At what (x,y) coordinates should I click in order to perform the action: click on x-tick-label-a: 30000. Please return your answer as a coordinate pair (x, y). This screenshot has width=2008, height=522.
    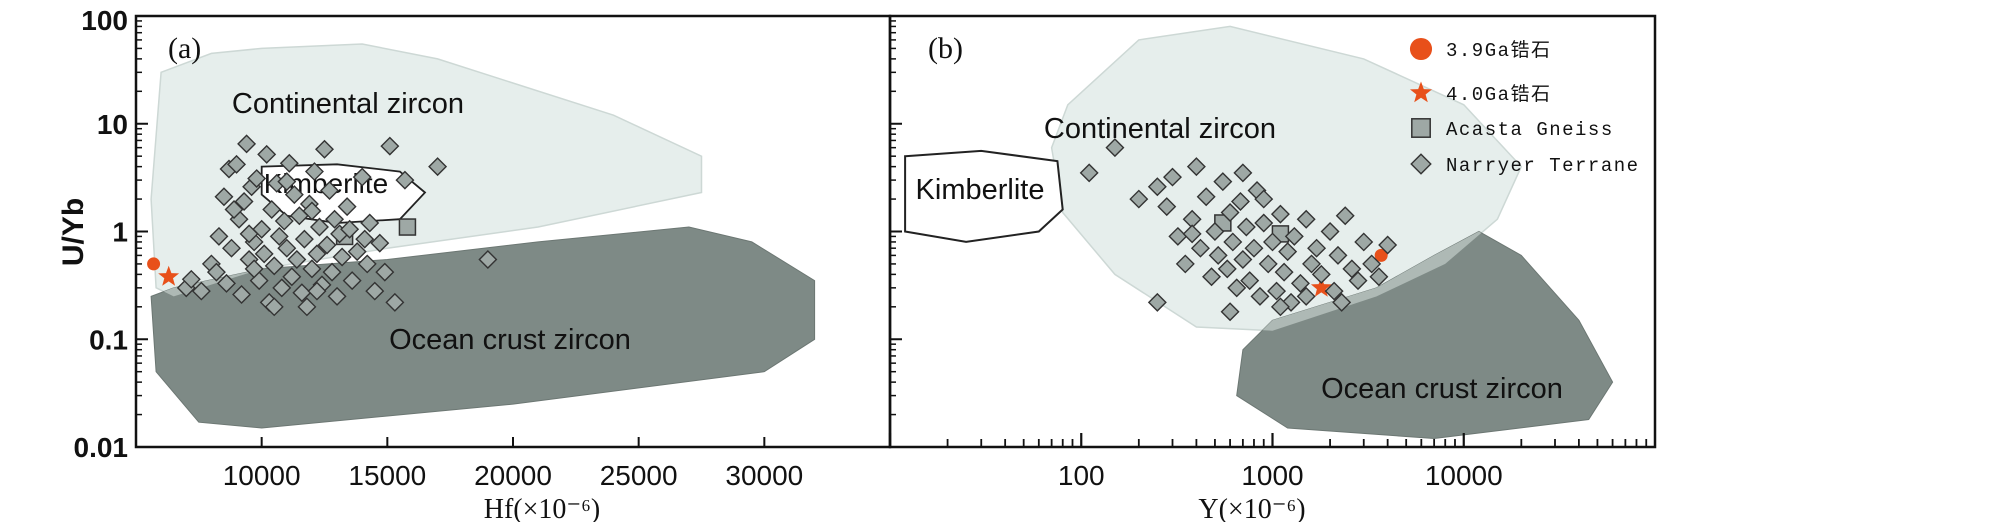
    Looking at the image, I should click on (764, 475).